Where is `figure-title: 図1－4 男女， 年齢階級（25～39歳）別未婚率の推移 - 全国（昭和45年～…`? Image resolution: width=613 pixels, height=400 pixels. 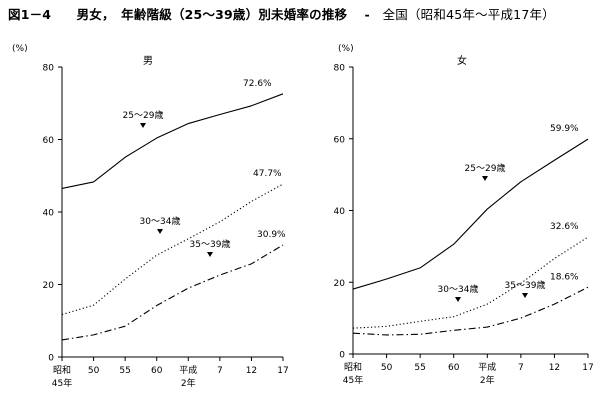 figure-title: 図1－4 男女， 年齢階級（25～39歳）別未婚率の推移 - 全国（昭和45年～… is located at coordinates (281, 13).